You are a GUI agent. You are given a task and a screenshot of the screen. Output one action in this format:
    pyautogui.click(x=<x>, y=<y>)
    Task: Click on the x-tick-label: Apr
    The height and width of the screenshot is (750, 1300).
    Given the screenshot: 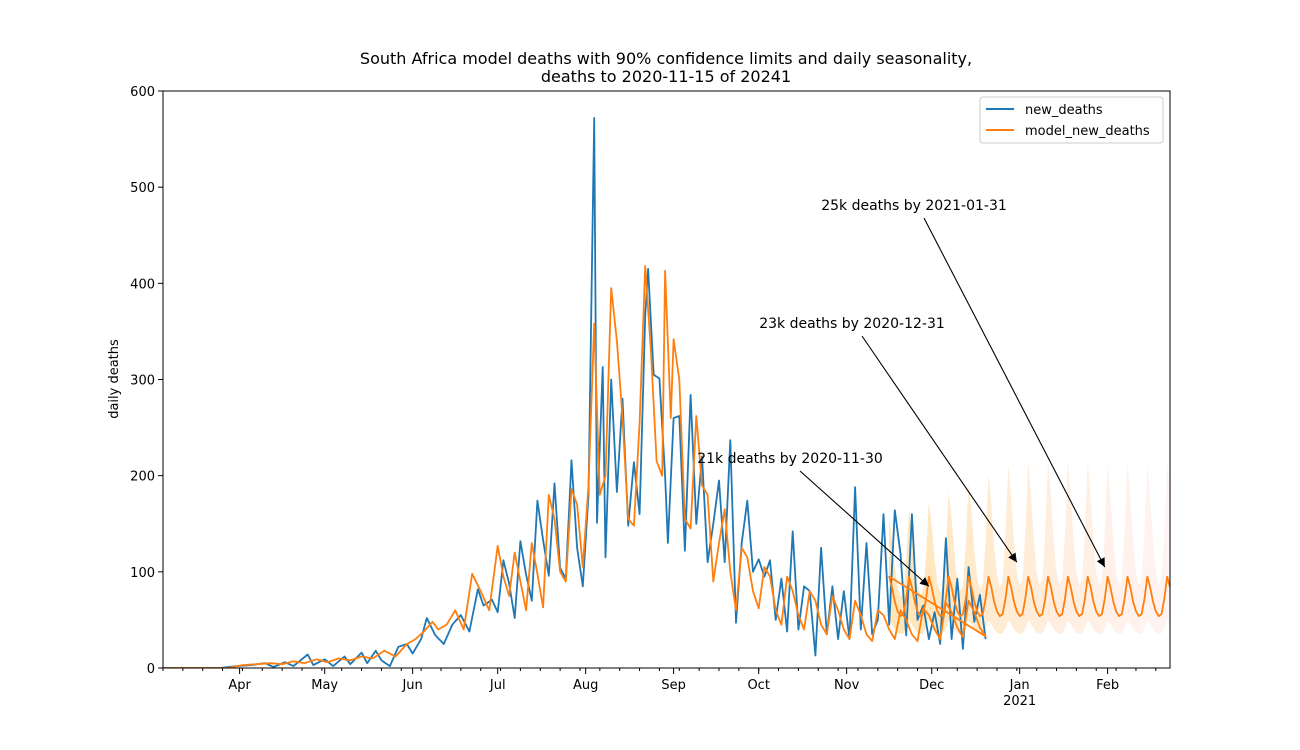 What is the action you would take?
    pyautogui.click(x=239, y=685)
    